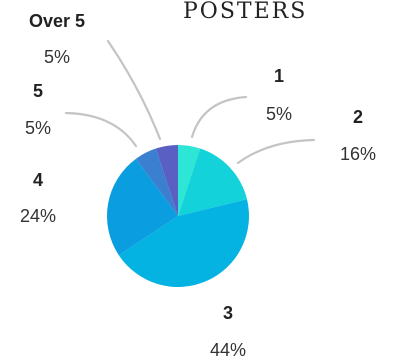 The width and height of the screenshot is (398, 356). I want to click on category-label-5: 5, so click(38, 91).